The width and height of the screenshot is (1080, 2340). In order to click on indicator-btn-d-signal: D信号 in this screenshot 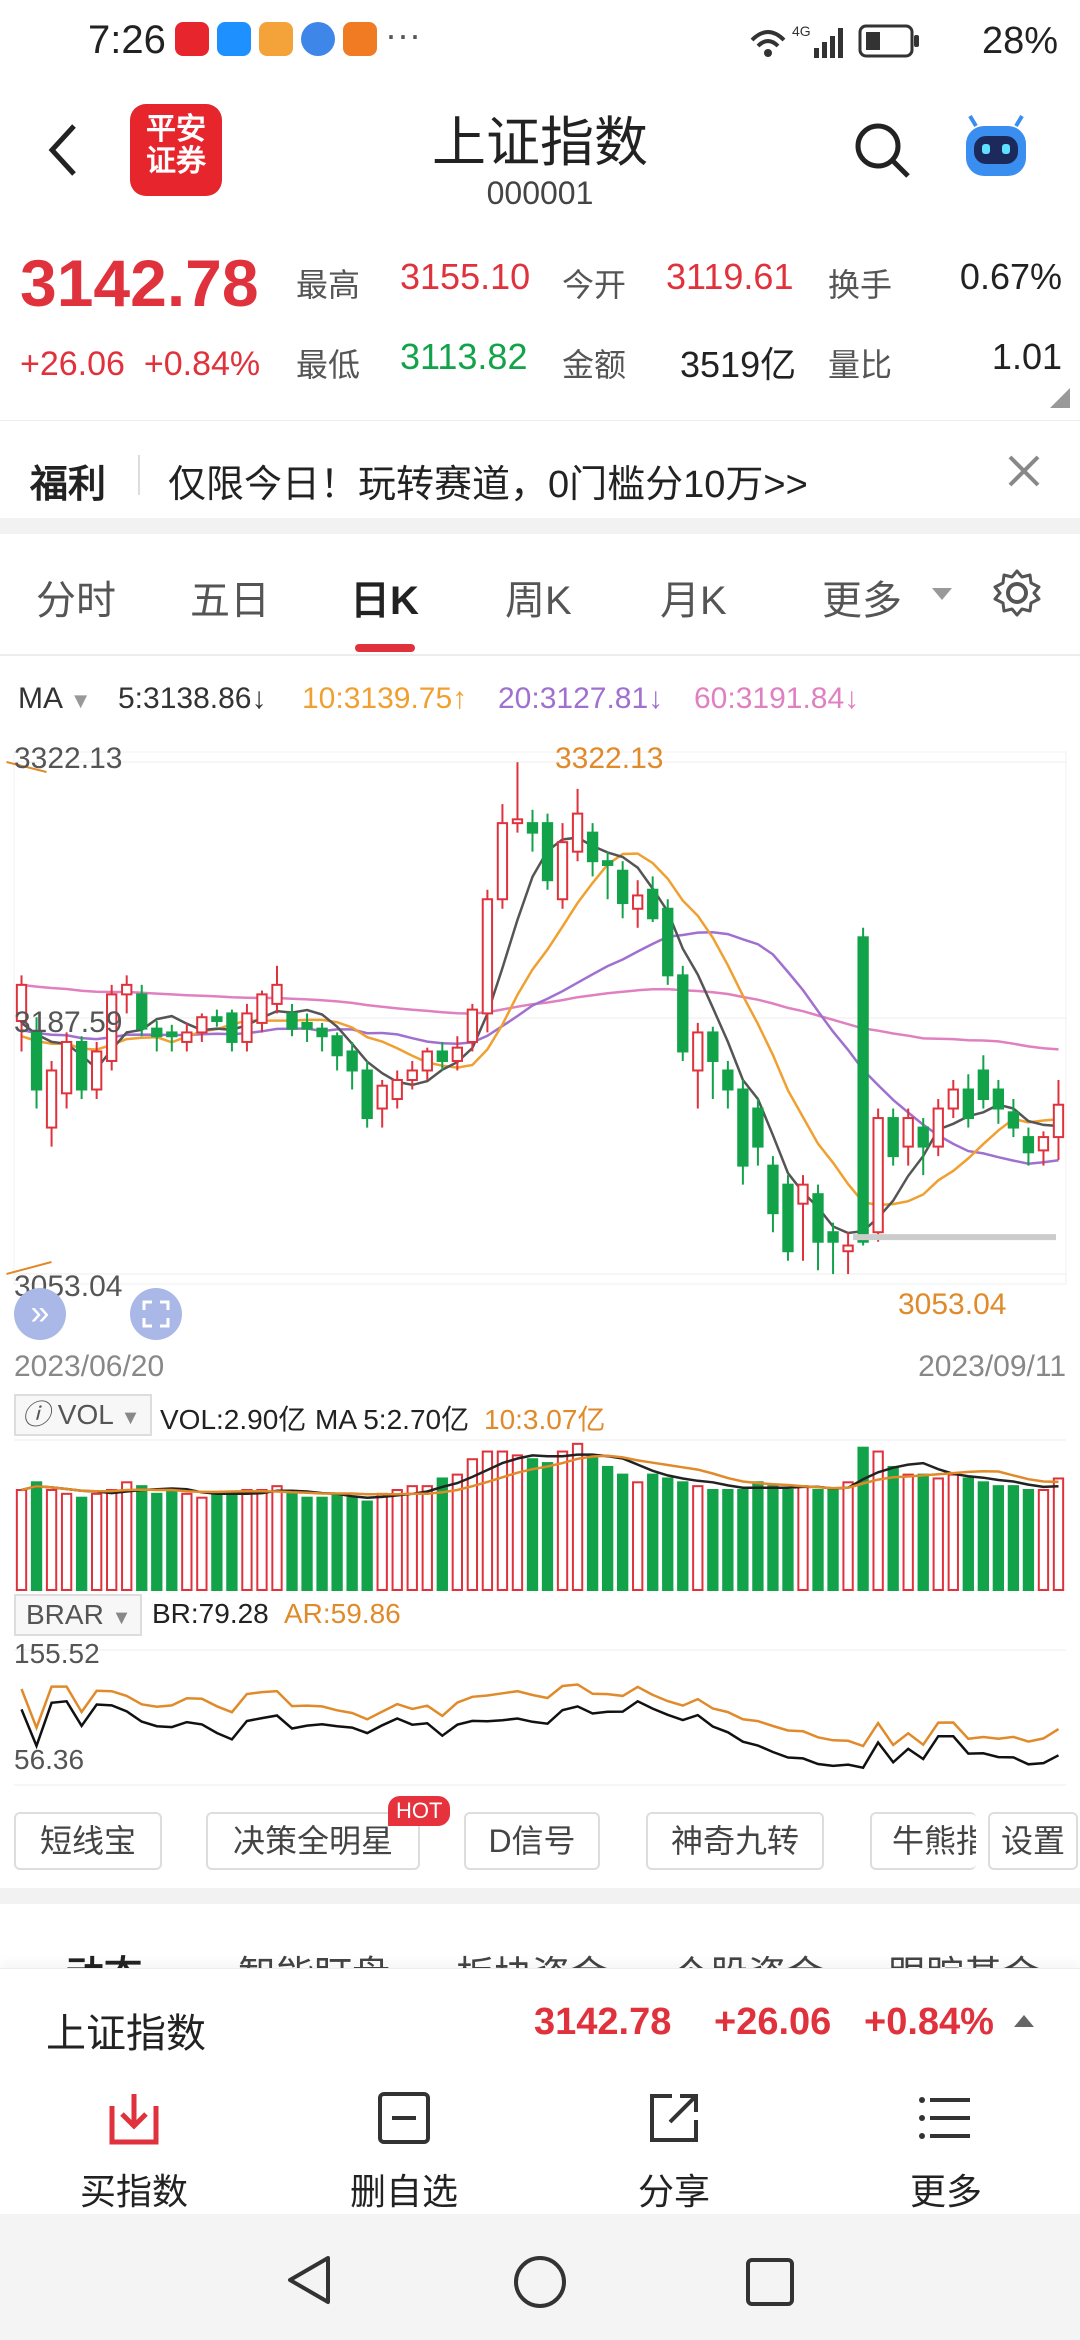, I will do `click(532, 1841)`.